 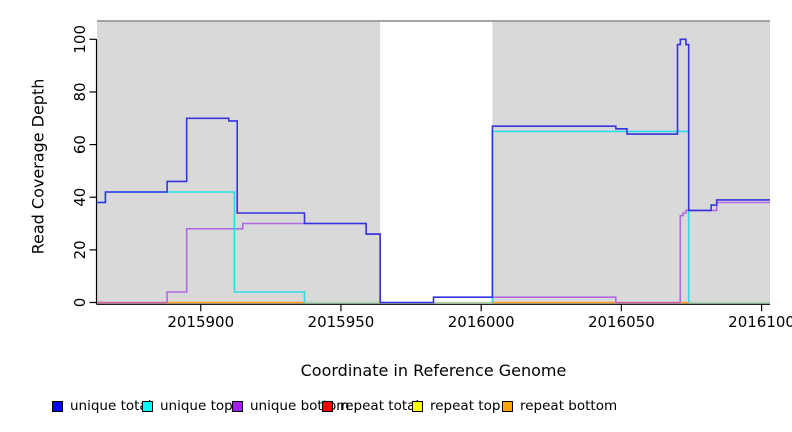 I want to click on x-tick-label: 2016000, so click(x=481, y=322).